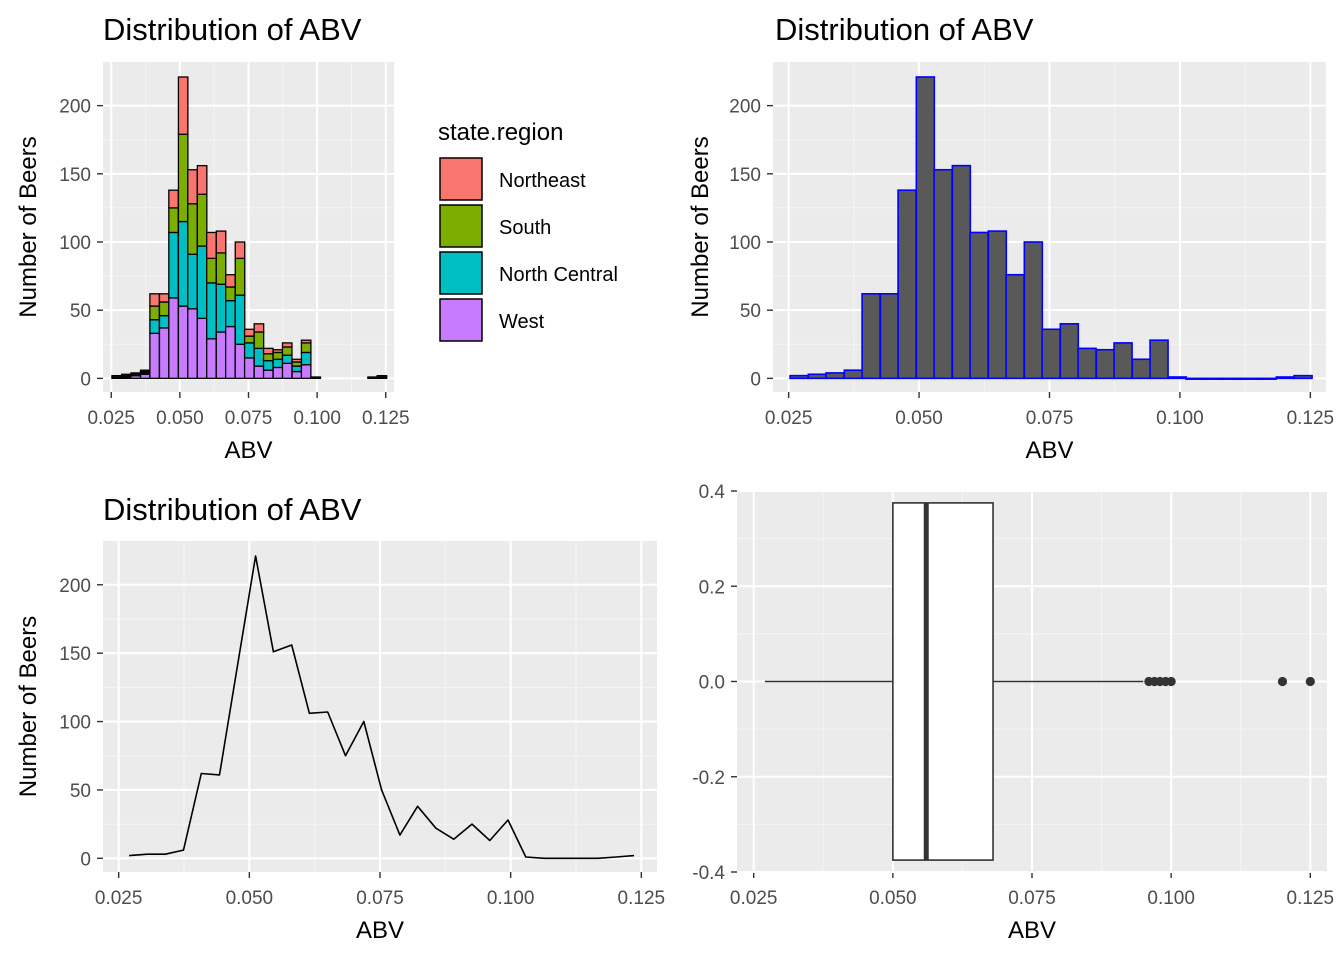 This screenshot has width=1344, height=960. Describe the element at coordinates (542, 181) in the screenshot. I see `legend-entry: Northeast` at that location.